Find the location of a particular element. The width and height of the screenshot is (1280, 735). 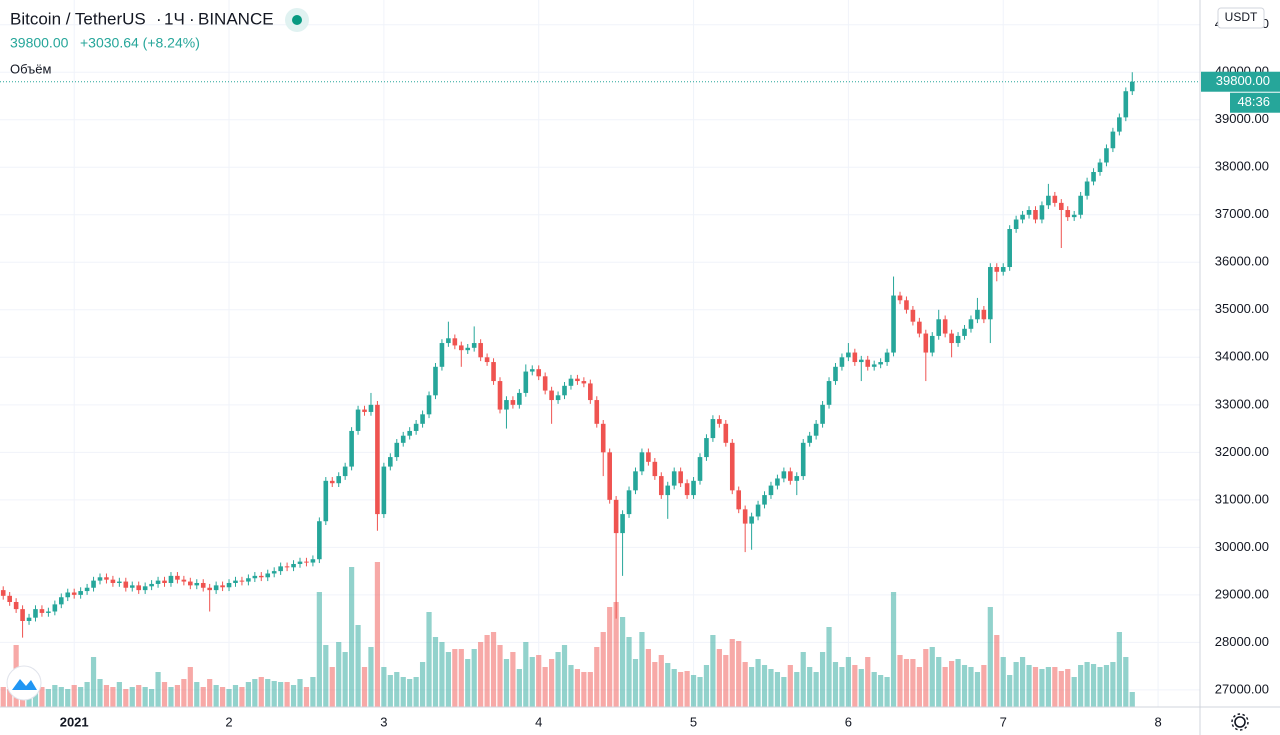

currency-button is located at coordinates (1241, 18).